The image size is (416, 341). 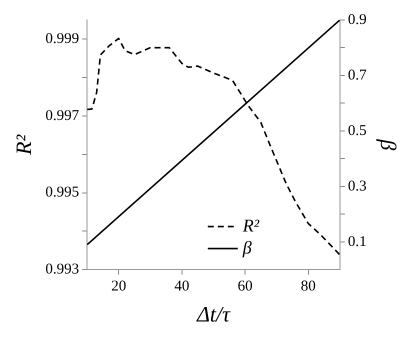 What do you see at coordinates (357, 130) in the screenshot?
I see `y2-tick-label: 0.5` at bounding box center [357, 130].